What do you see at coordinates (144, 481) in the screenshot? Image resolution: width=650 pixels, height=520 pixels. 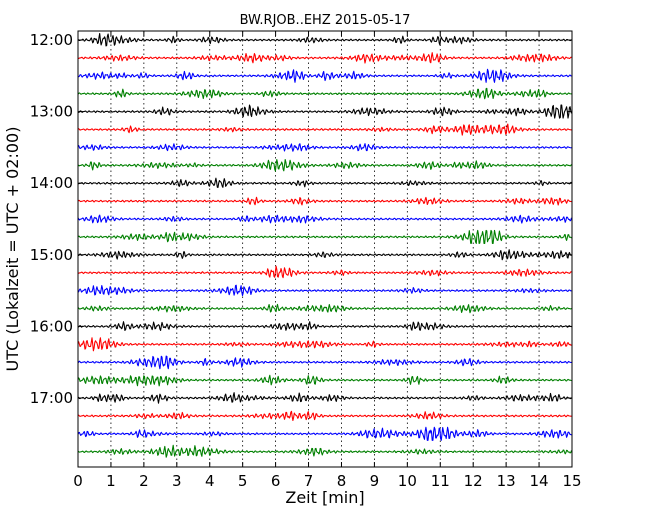 I see `x-tick-label: 2` at bounding box center [144, 481].